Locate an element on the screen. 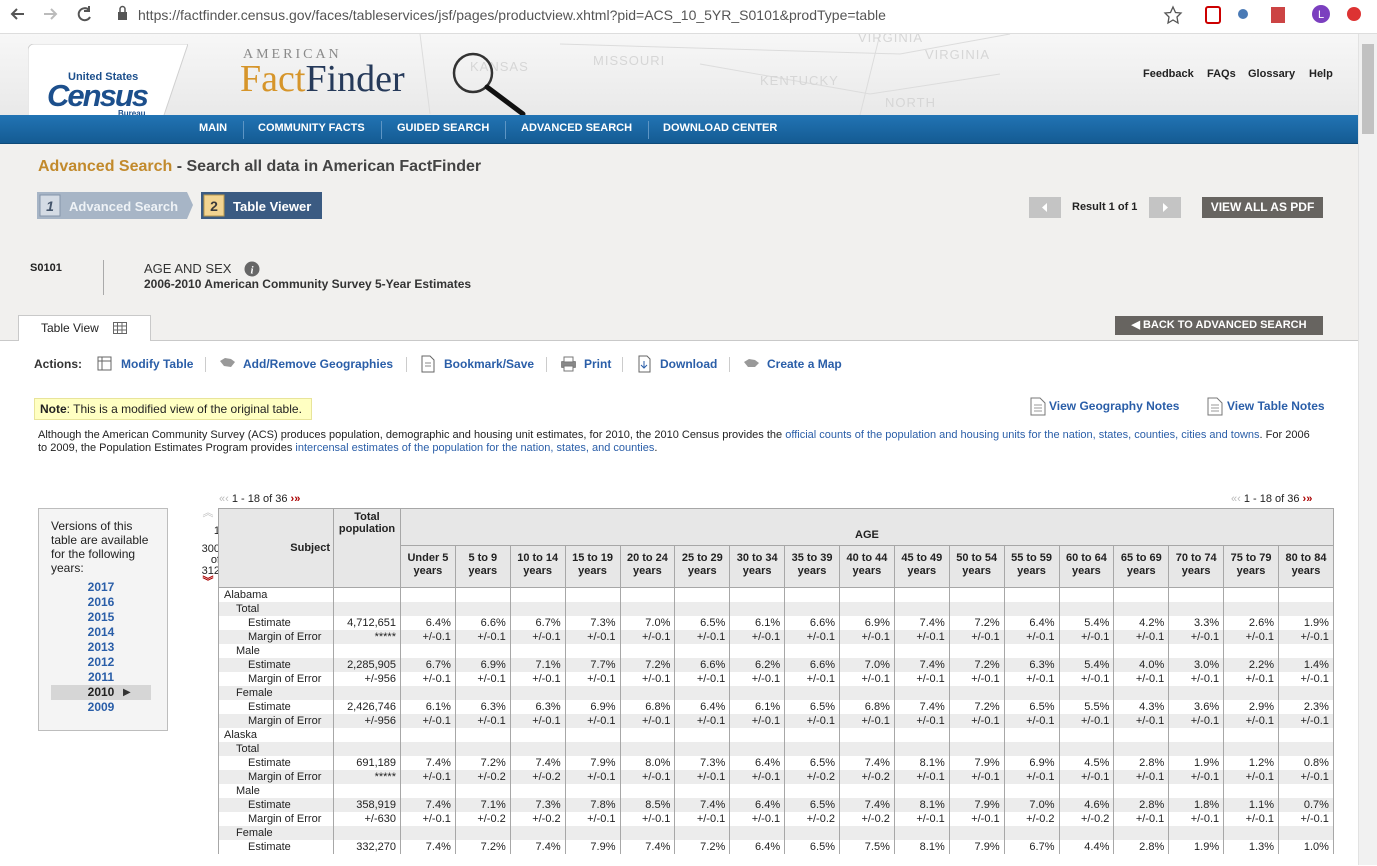  cell: 1.1% is located at coordinates (1251, 805).